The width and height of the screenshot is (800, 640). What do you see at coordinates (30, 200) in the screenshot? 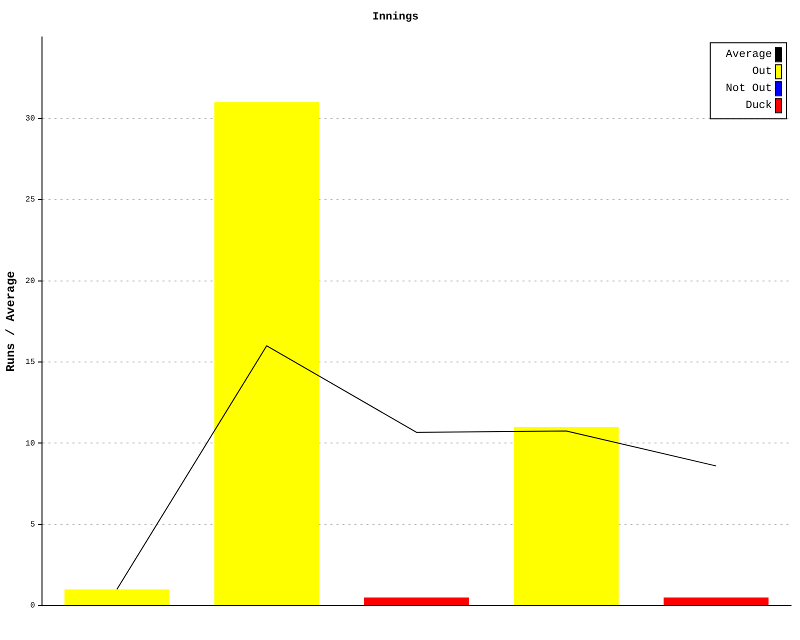
I see `y-tick-label: 25` at bounding box center [30, 200].